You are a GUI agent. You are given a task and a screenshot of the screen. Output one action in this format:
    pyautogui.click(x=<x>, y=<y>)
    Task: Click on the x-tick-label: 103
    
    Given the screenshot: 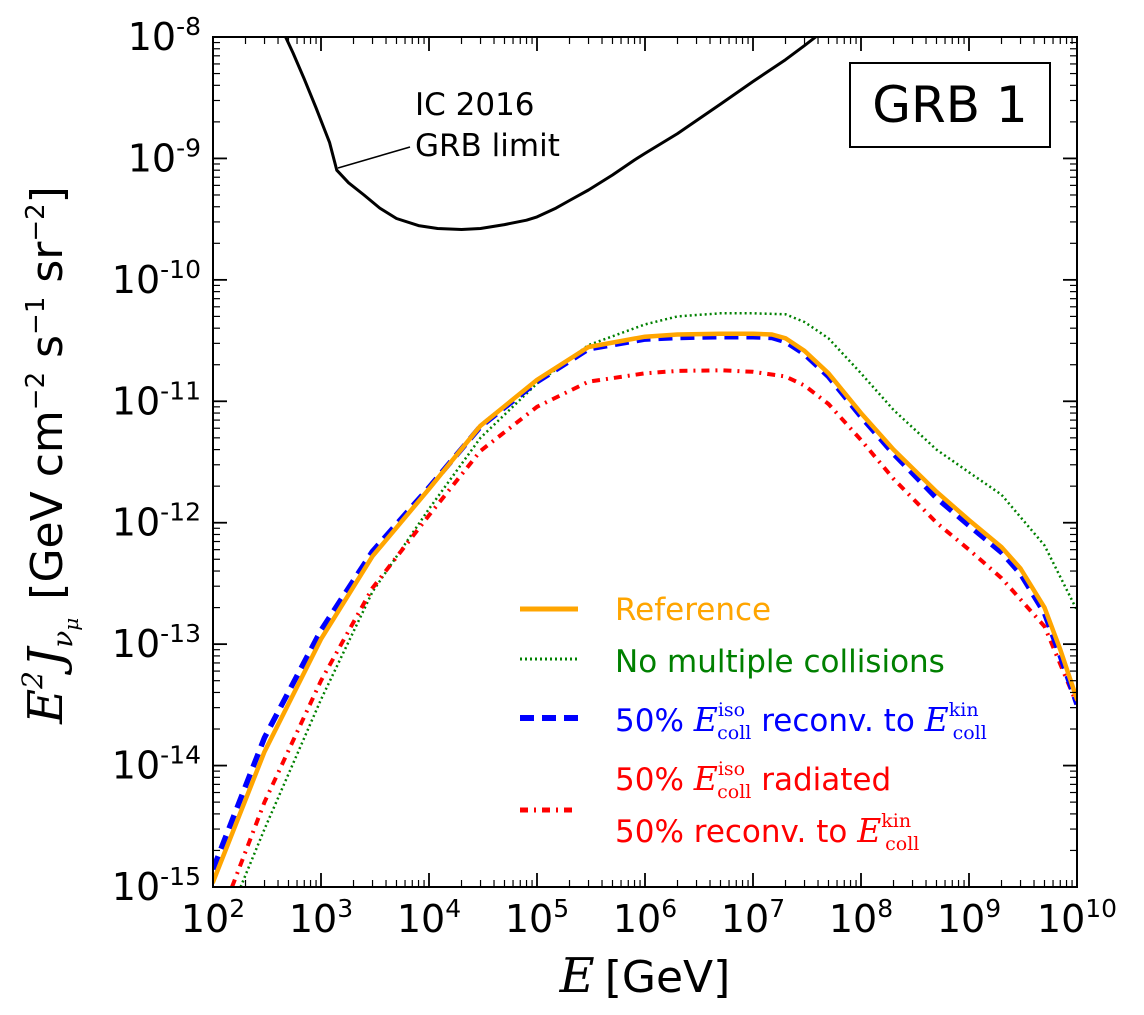 What is the action you would take?
    pyautogui.click(x=321, y=917)
    